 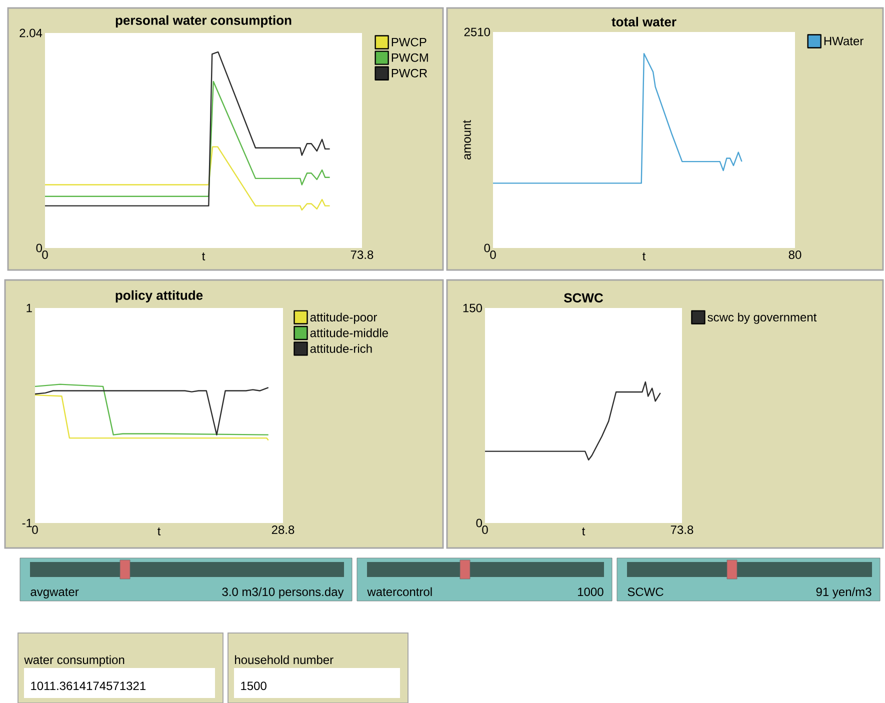 What do you see at coordinates (344, 318) in the screenshot?
I see `legend-label: attitude-poor` at bounding box center [344, 318].